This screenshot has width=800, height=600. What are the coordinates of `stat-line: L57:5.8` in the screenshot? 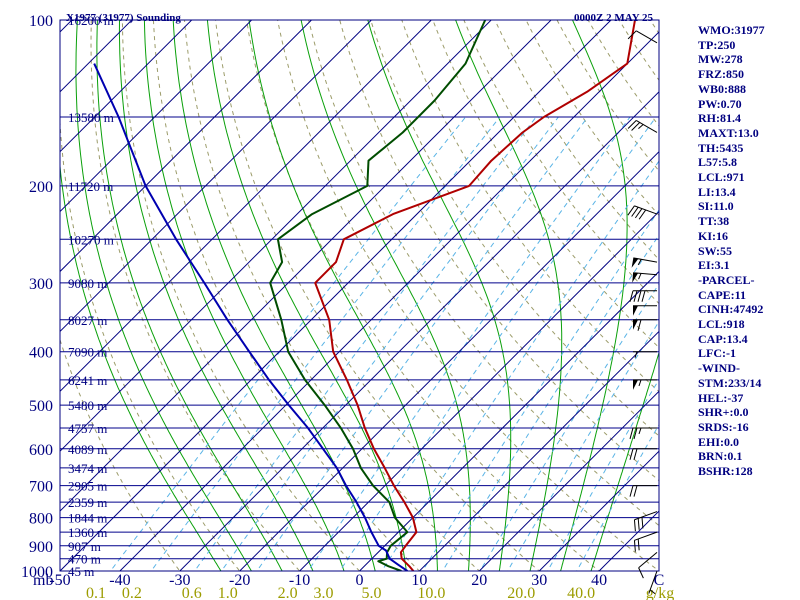 It's located at (717, 162).